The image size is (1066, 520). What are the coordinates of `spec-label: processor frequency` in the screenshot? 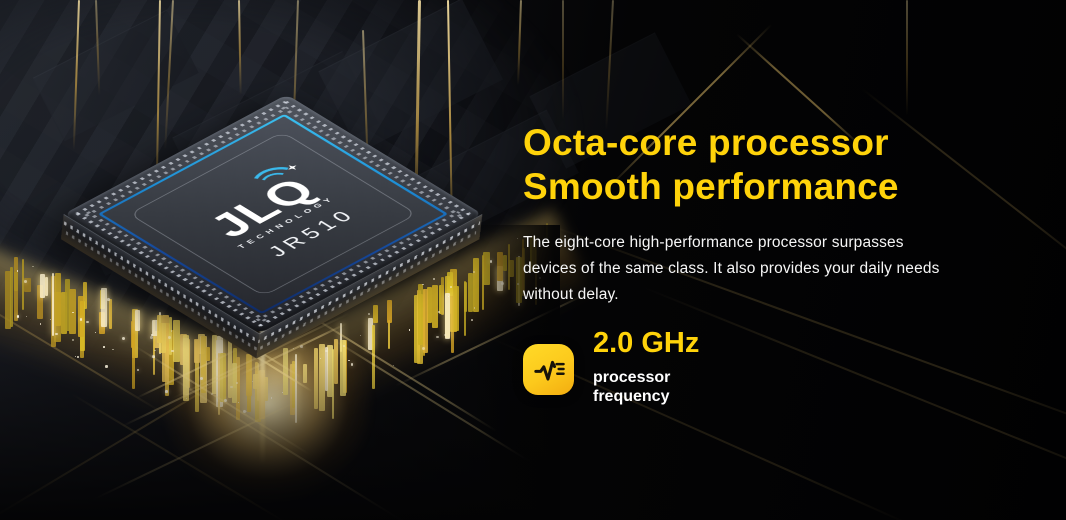 It's located at (632, 387).